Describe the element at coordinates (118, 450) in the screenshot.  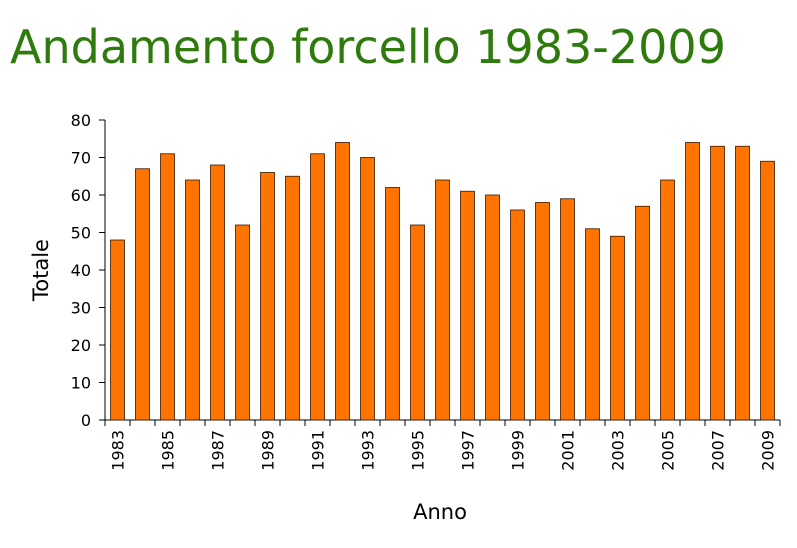
I see `x-tick-label: 1983` at that location.